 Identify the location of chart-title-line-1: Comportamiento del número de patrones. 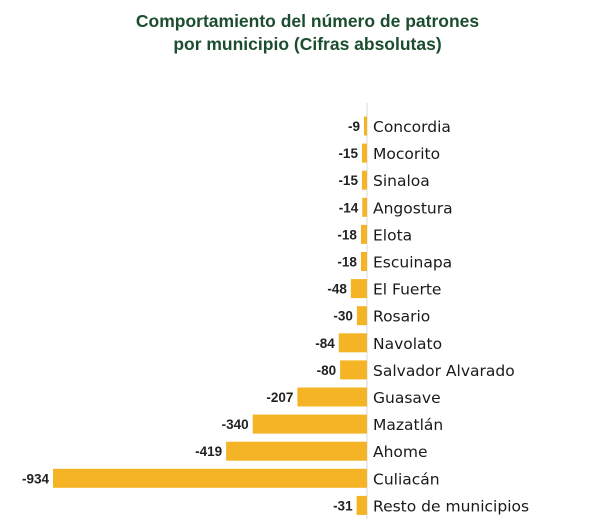
(307, 21).